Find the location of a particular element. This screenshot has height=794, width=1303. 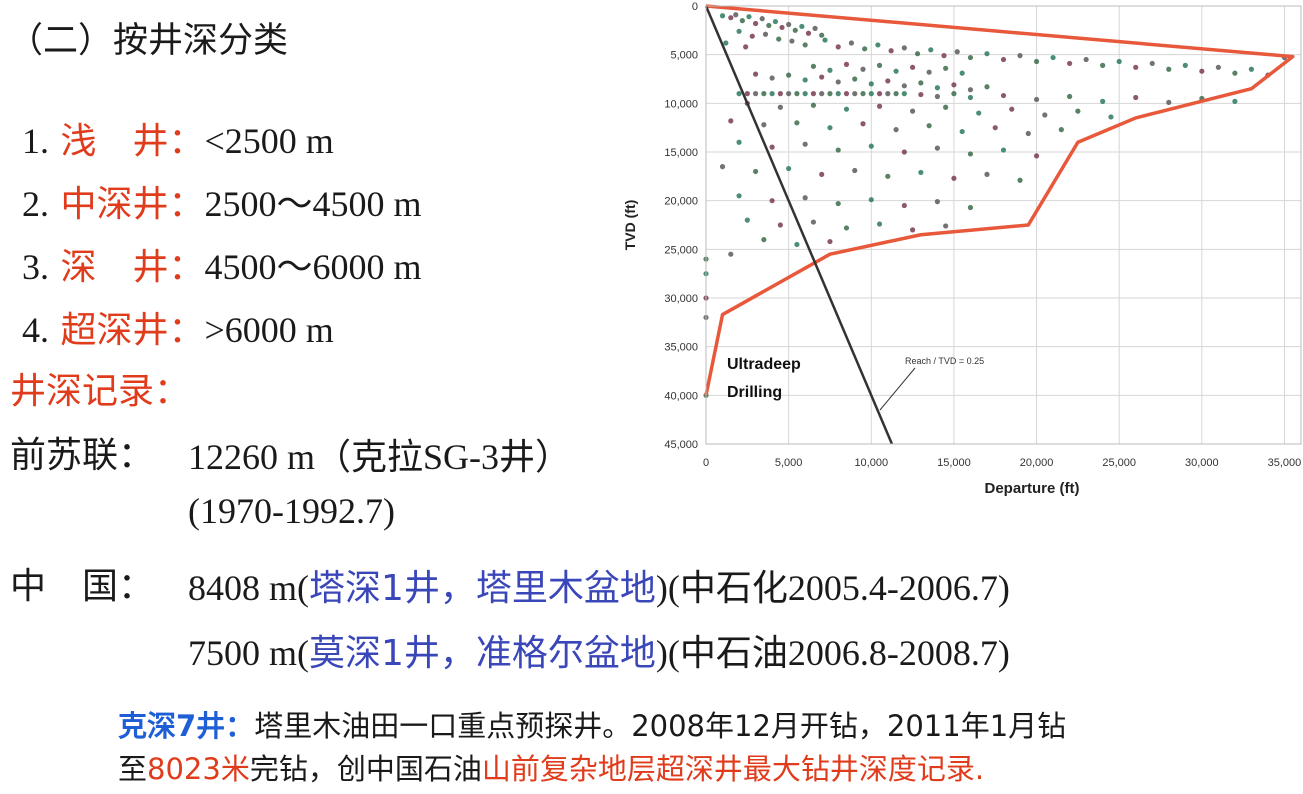

y-tick-label: 15,000 is located at coordinates (681, 153).